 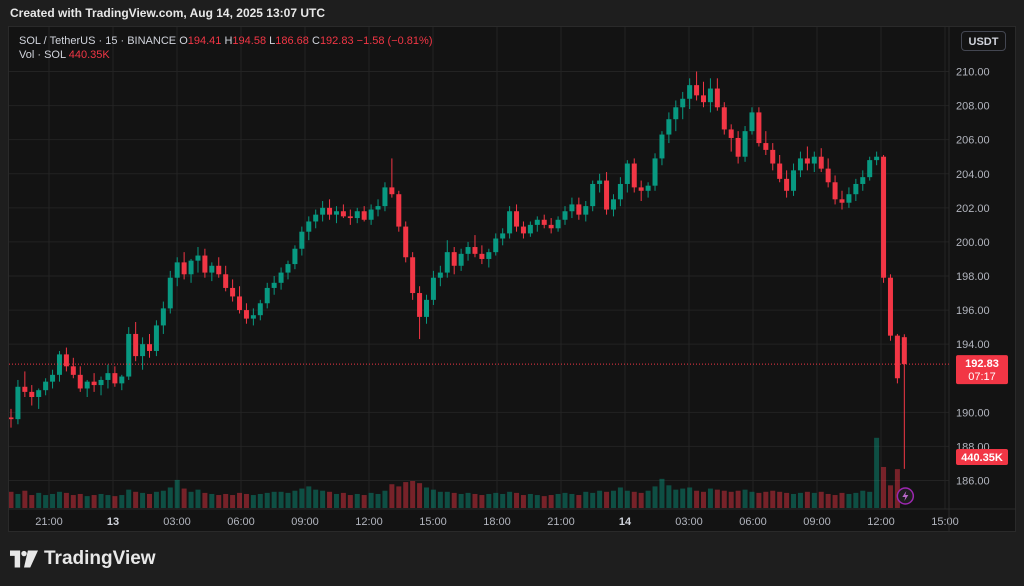 I want to click on tradingview-brand: TradingView, so click(x=83, y=559).